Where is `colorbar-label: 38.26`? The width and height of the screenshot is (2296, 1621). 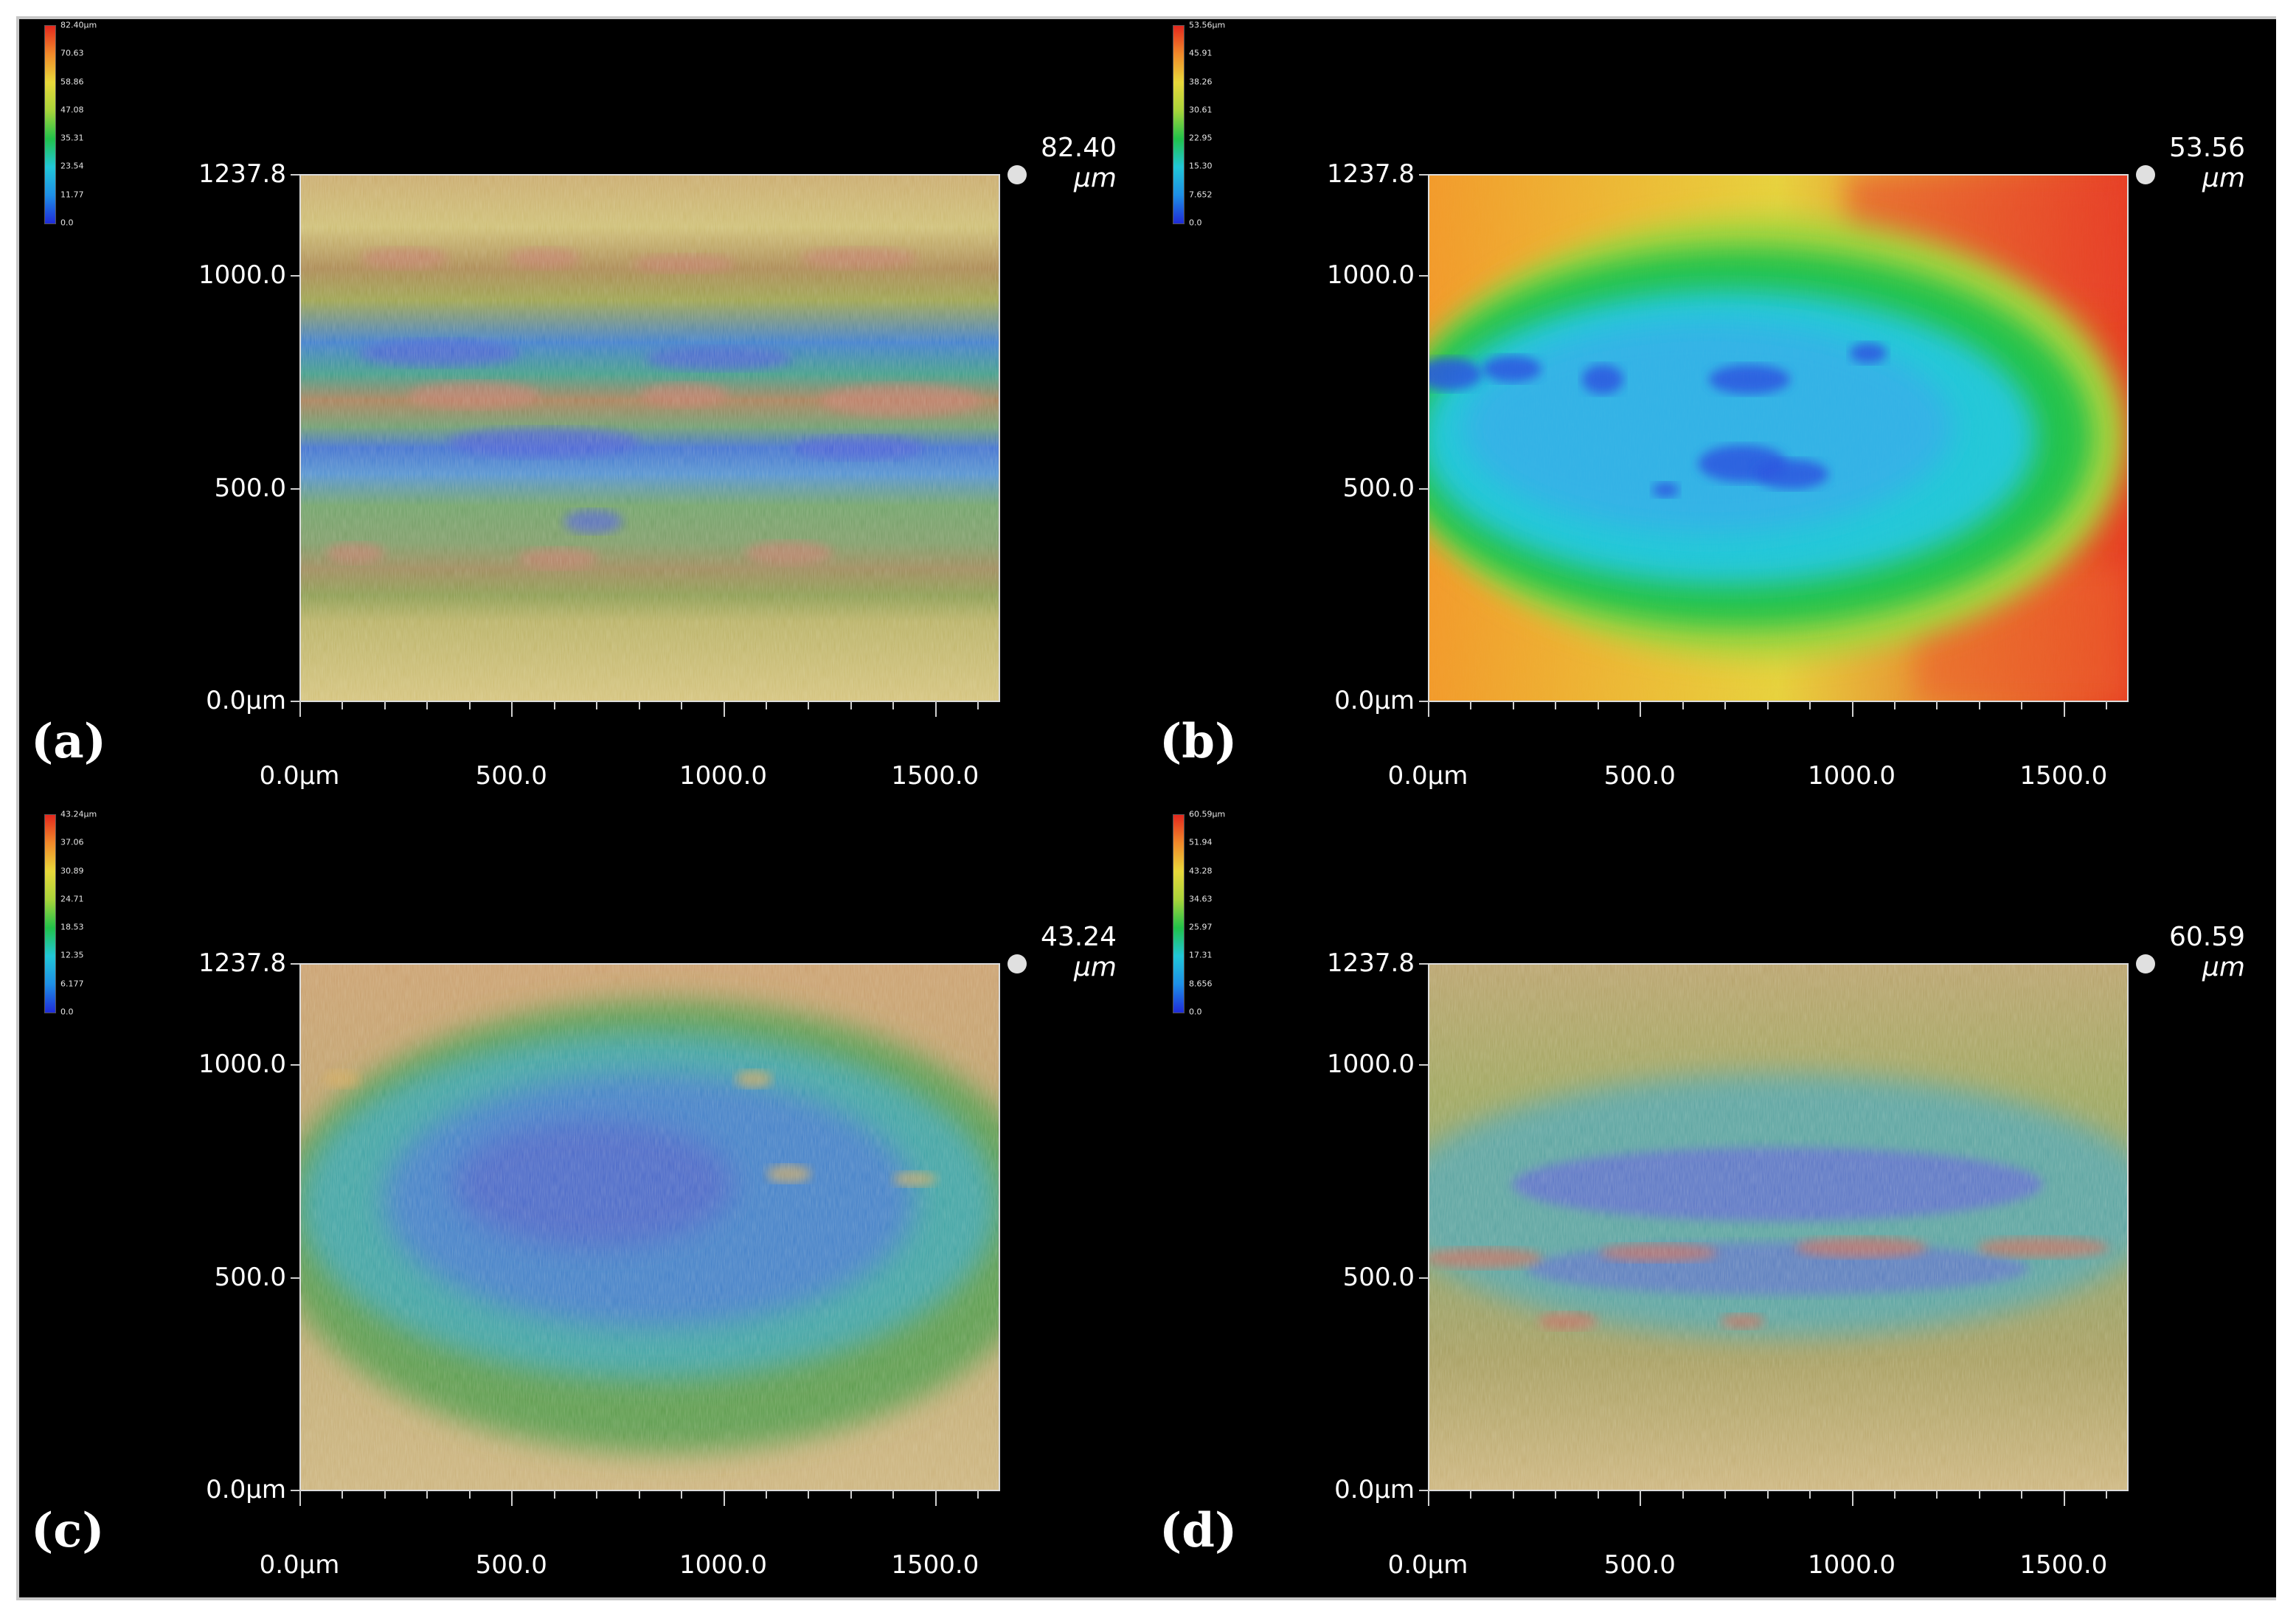
colorbar-label: 38.26 is located at coordinates (1201, 82).